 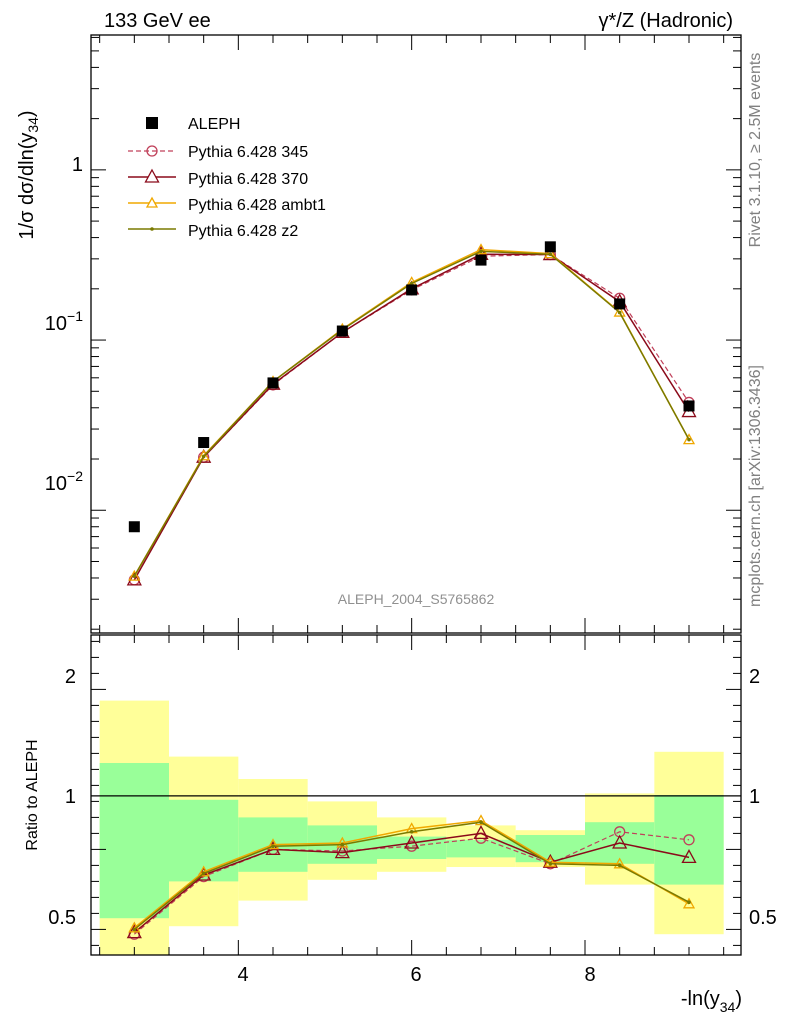 I want to click on xtick-8: 8, so click(x=589, y=975).